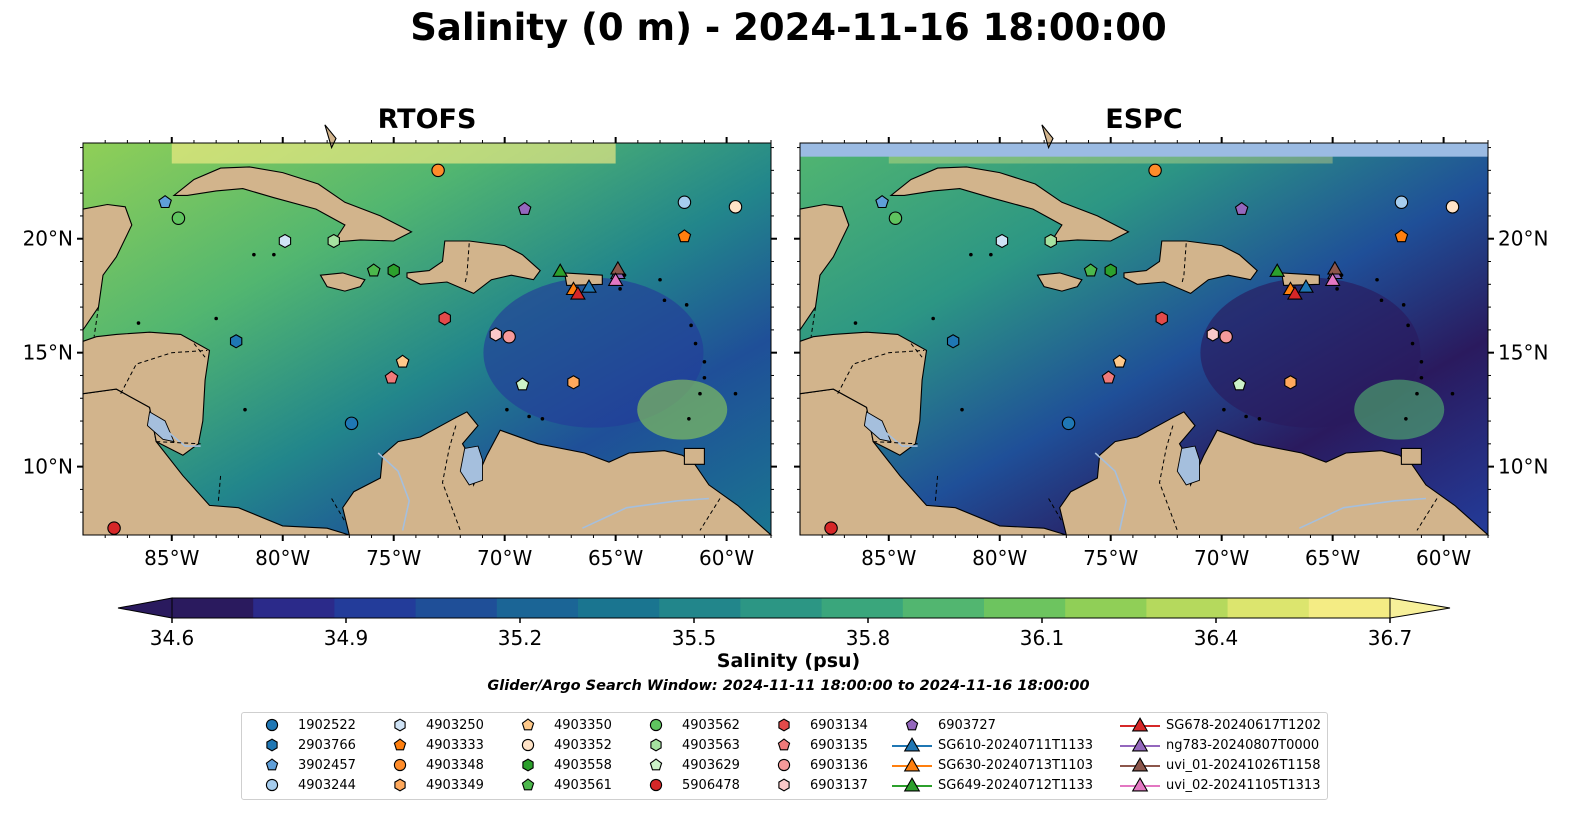 Image resolution: width=1577 pixels, height=827 pixels. I want to click on legend-item-4903563: 4903563, so click(687, 745).